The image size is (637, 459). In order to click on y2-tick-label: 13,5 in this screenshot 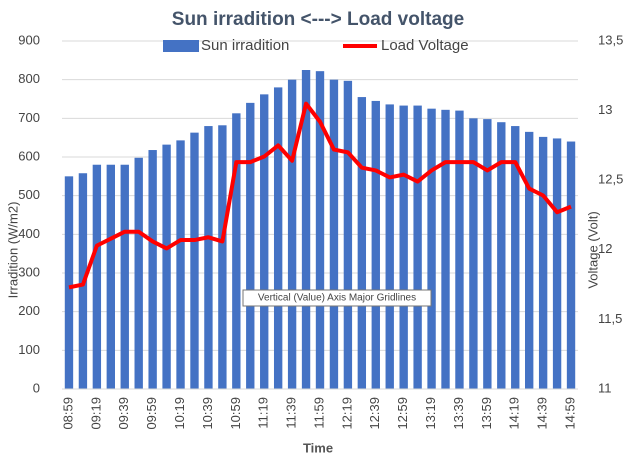, I will do `click(610, 39)`.